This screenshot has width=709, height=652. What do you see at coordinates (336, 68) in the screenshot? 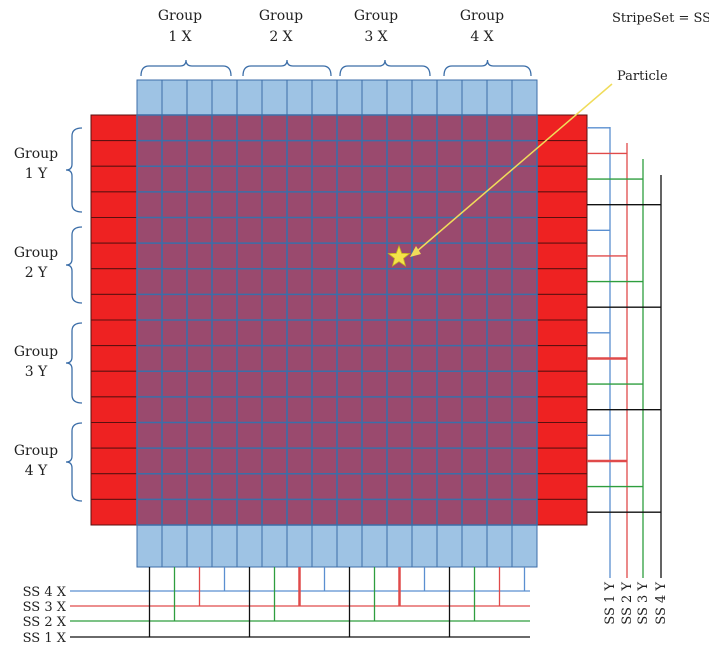
I see `group-x-brackets` at bounding box center [336, 68].